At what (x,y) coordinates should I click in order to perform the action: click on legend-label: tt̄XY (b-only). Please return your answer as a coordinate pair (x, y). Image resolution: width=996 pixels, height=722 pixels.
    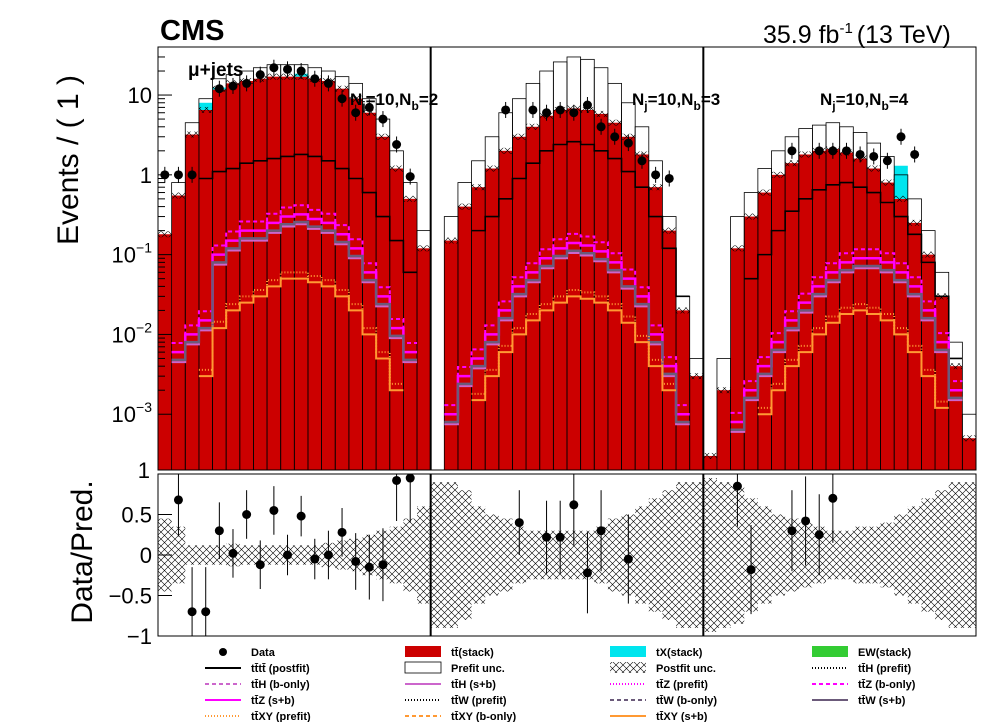
    Looking at the image, I should click on (484, 716).